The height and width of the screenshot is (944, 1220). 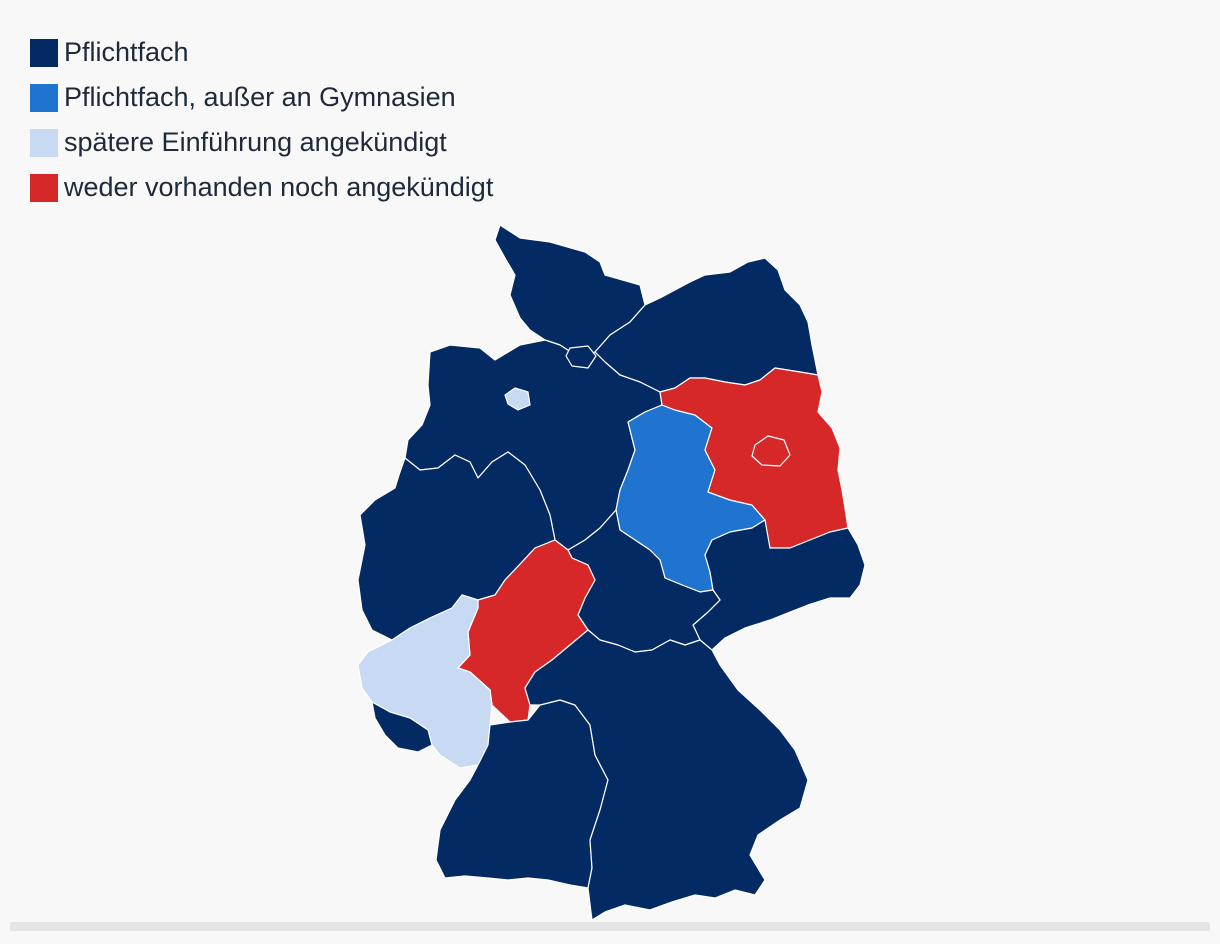 I want to click on legend-item-pflichtfach-ausser-gymnasien: Pflichtfach, außer an Gymnasien, so click(x=261, y=97).